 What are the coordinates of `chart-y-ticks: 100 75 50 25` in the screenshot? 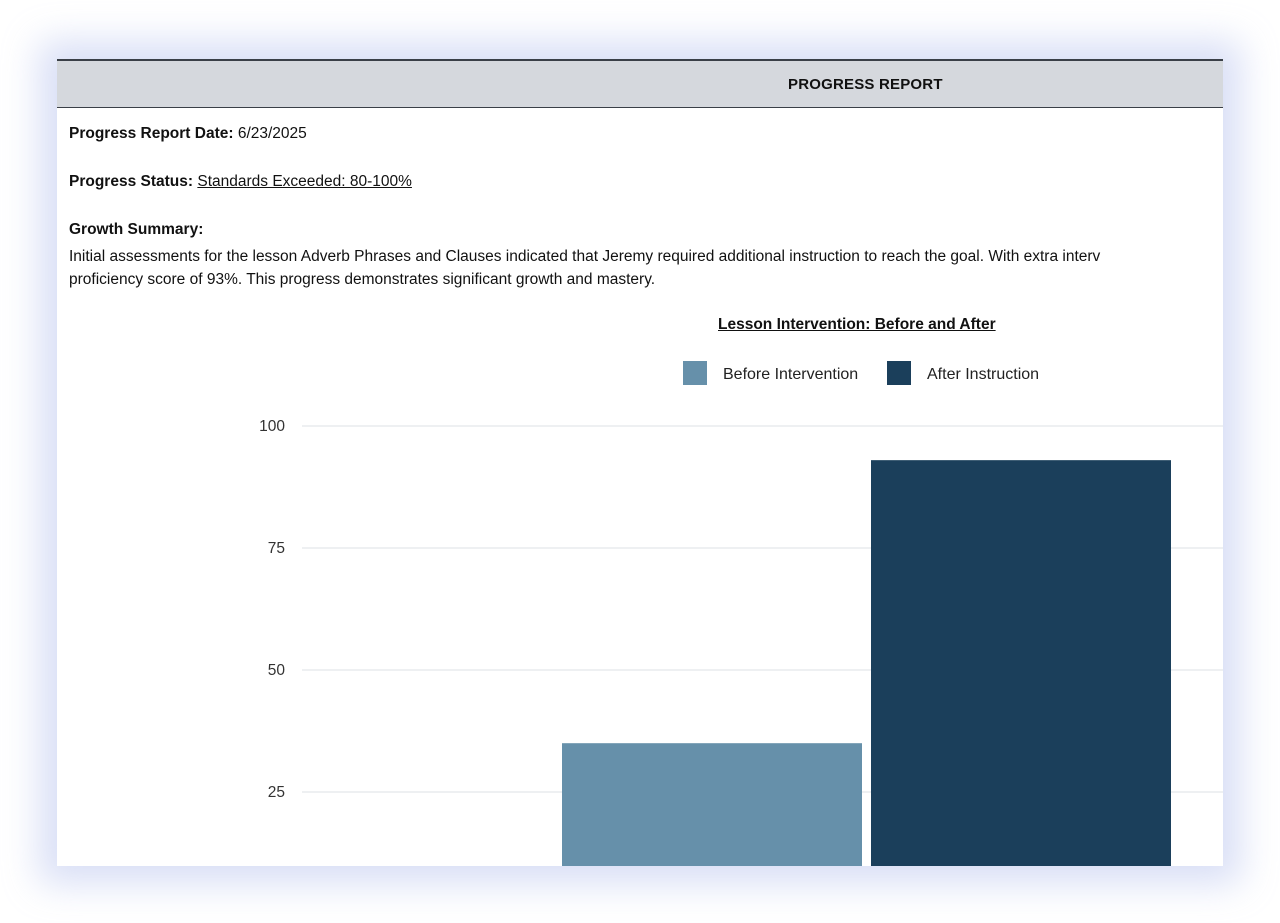 It's located at (272, 609).